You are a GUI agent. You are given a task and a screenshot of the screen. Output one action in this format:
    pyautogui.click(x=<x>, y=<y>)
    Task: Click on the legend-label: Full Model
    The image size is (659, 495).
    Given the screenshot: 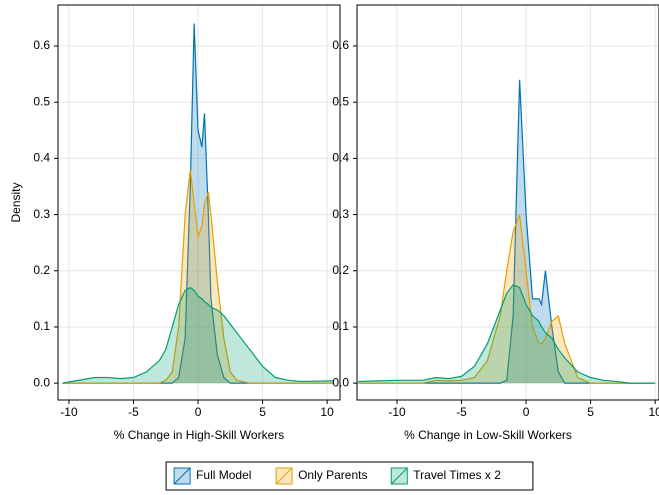 What is the action you would take?
    pyautogui.click(x=223, y=475)
    